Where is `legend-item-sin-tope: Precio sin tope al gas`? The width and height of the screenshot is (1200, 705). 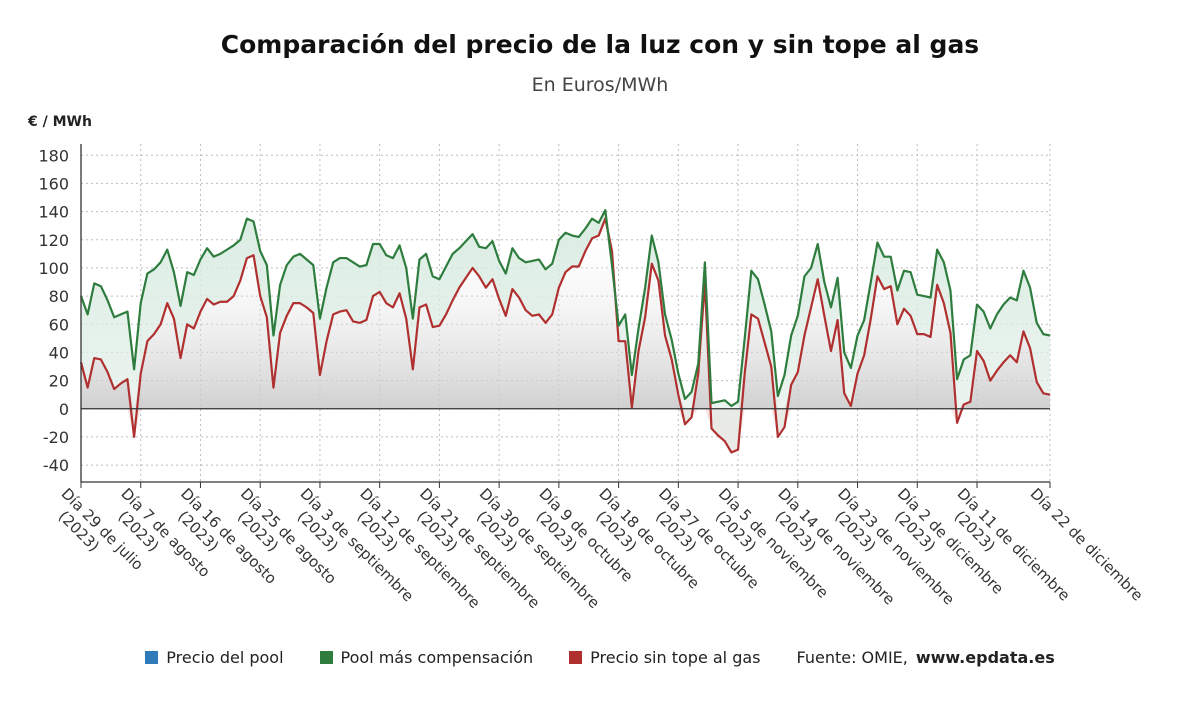 legend-item-sin-tope: Precio sin tope al gas is located at coordinates (665, 657).